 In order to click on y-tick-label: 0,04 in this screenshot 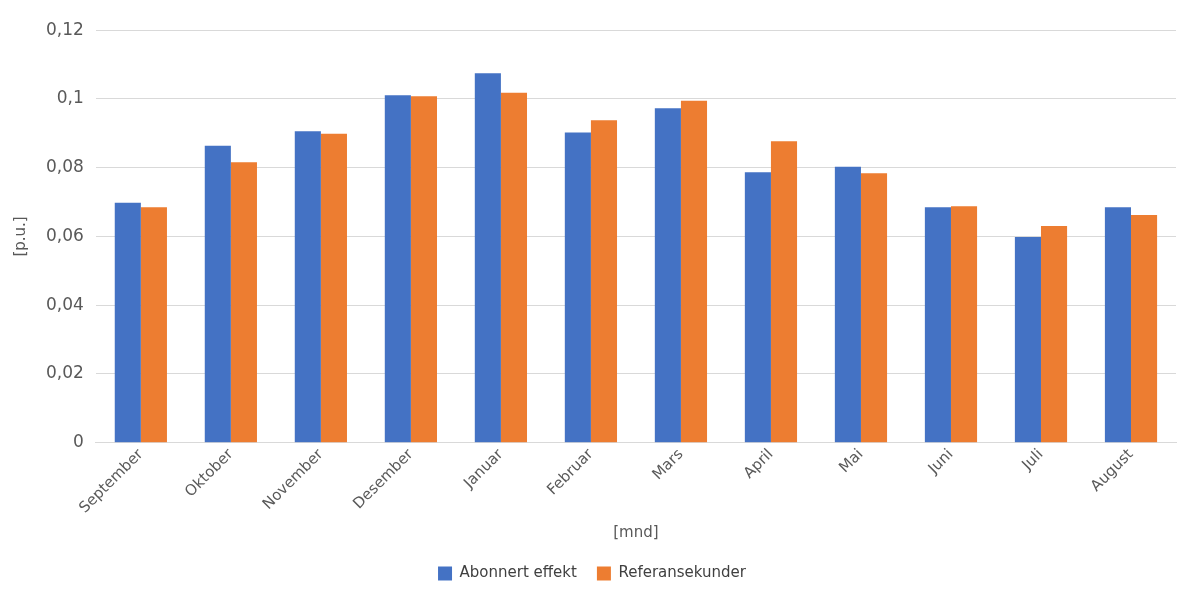, I will do `click(64, 303)`.